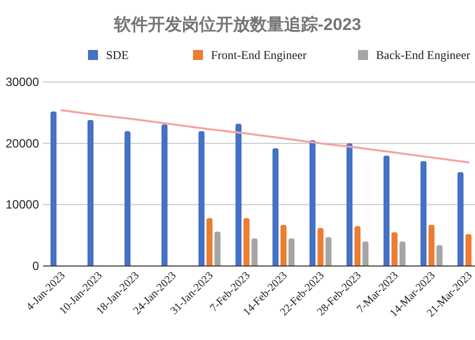 The image size is (475, 340). I want to click on chart-title: 软件开发岗位开放数量追踪-2023, so click(237, 24).